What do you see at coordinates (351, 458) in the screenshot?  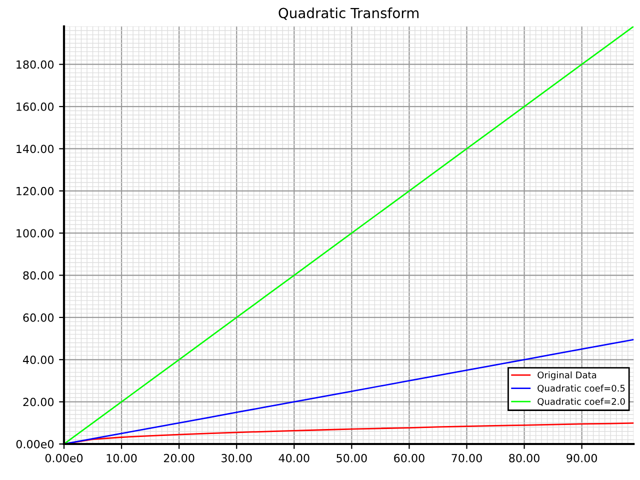 I see `x-tick-label: 50.00` at bounding box center [351, 458].